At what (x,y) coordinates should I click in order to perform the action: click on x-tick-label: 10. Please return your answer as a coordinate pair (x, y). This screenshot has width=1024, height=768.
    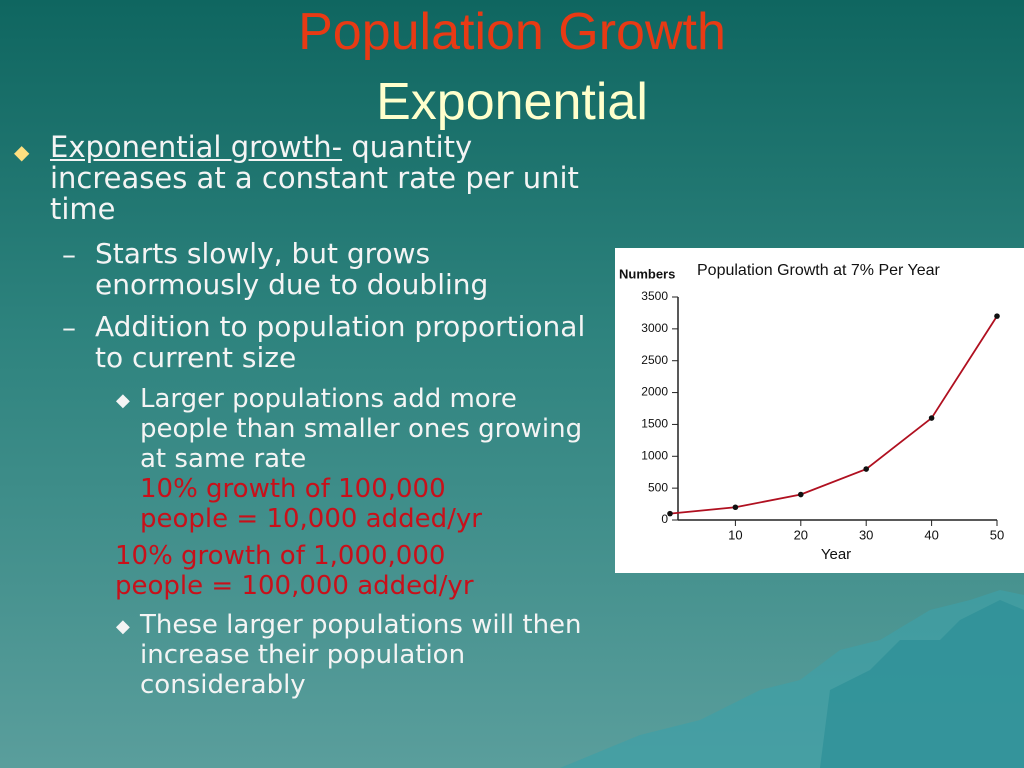
    Looking at the image, I should click on (735, 534).